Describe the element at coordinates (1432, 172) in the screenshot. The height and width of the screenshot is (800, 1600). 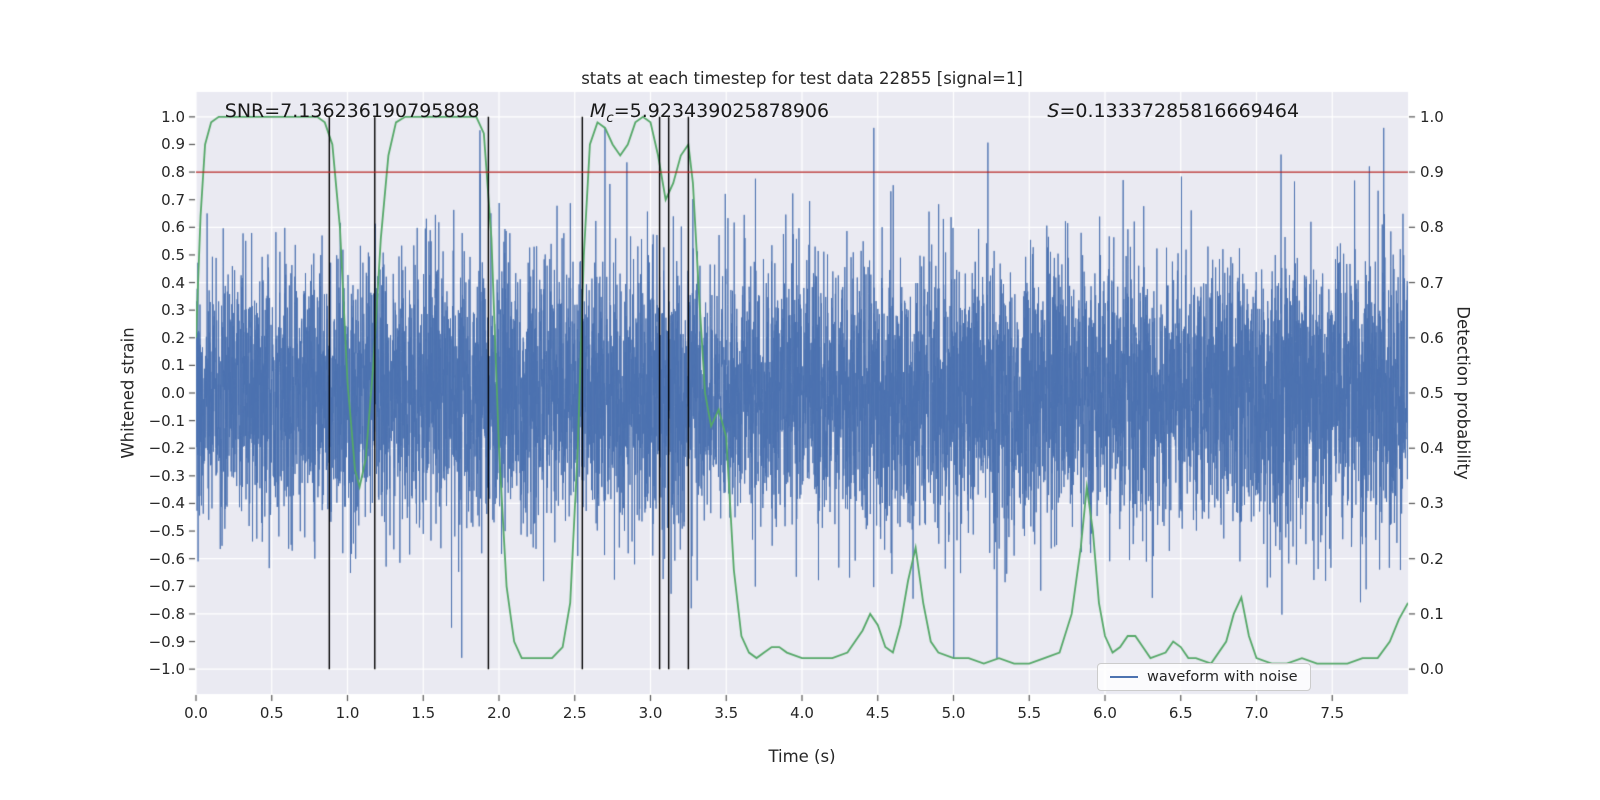
I see `right-tick-label: 0.9` at that location.